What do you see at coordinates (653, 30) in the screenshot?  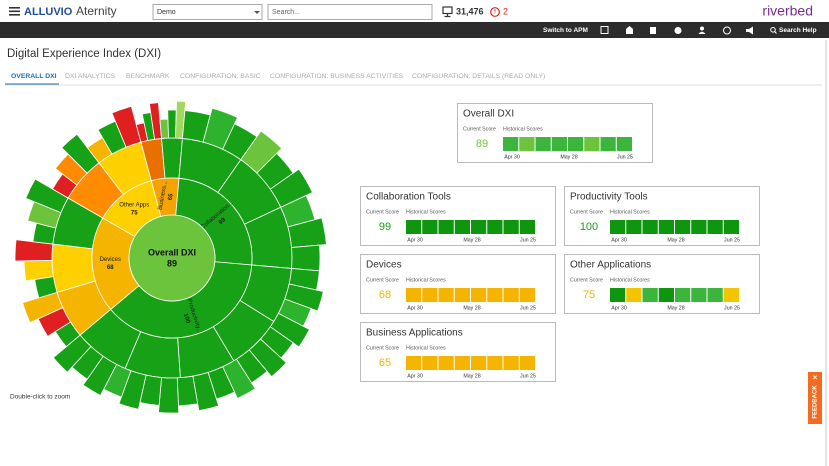 I see `dashboard-icon` at bounding box center [653, 30].